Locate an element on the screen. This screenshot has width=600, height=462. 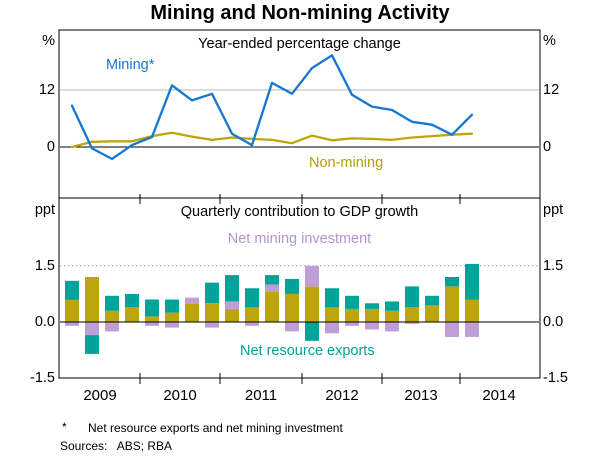
y-tick-0-right: 0 is located at coordinates (547, 147).